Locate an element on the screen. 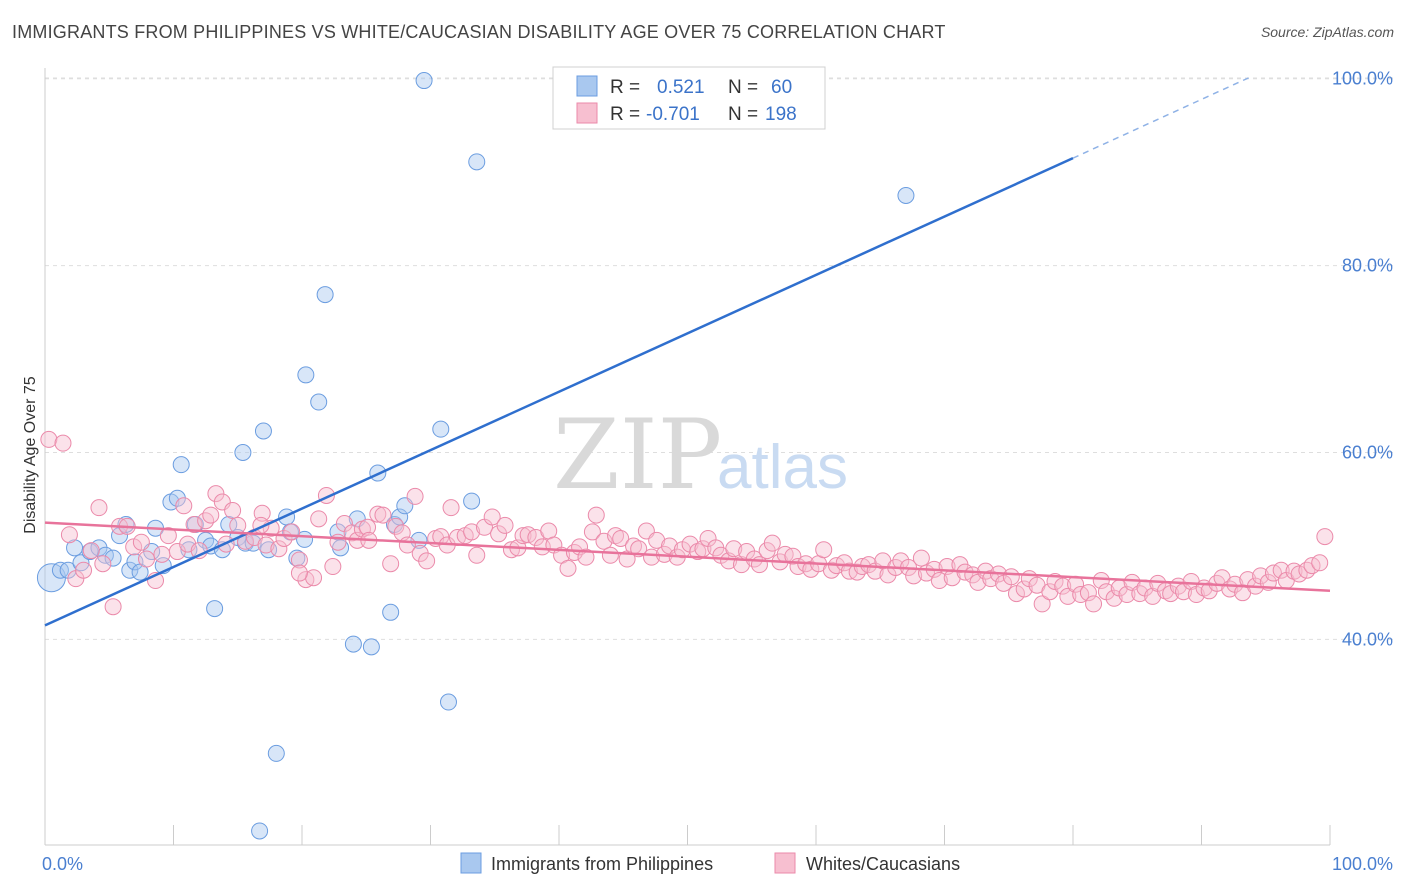 This screenshot has width=1406, height=892. watermark-atlas: atlas is located at coordinates (782, 467).